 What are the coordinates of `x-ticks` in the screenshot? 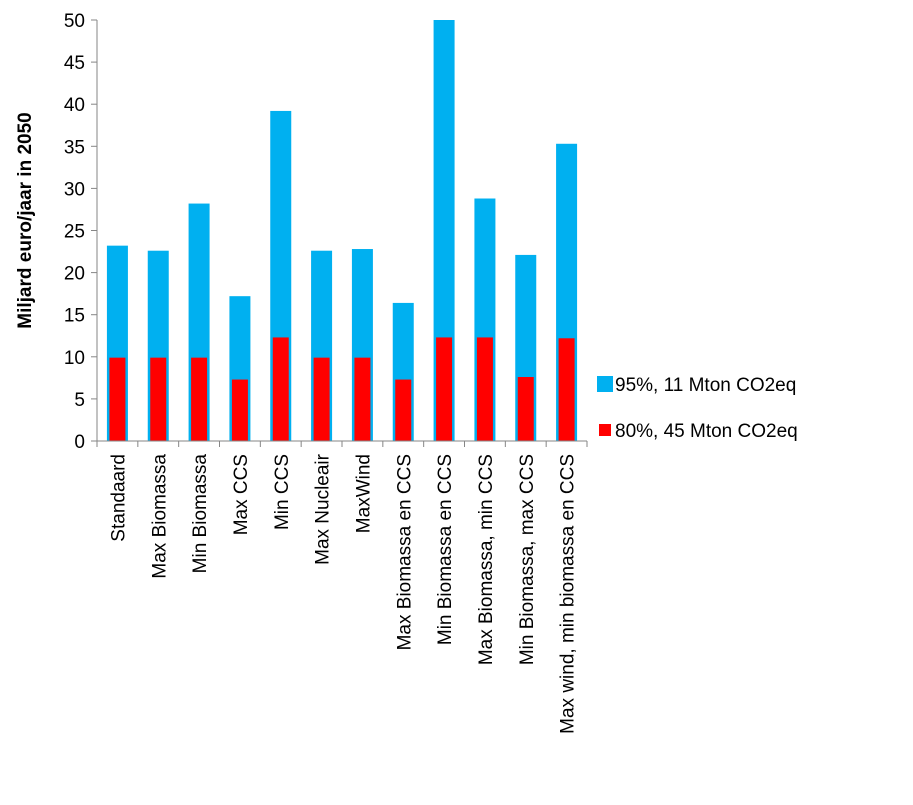 It's located at (342, 444).